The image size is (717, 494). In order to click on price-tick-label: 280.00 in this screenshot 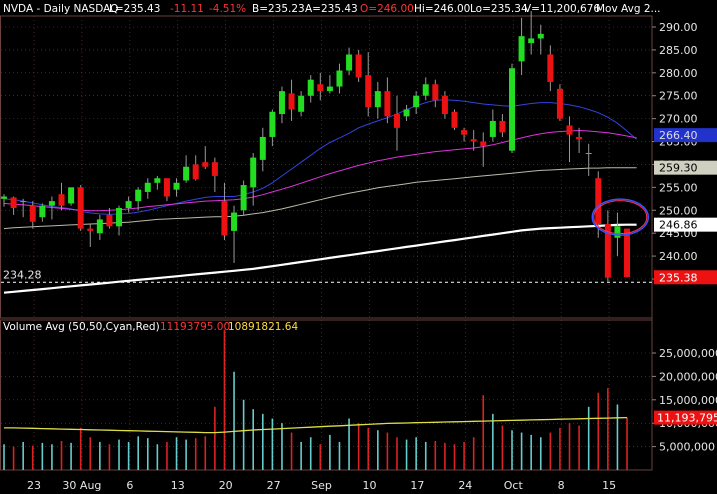, I will do `click(678, 73)`.